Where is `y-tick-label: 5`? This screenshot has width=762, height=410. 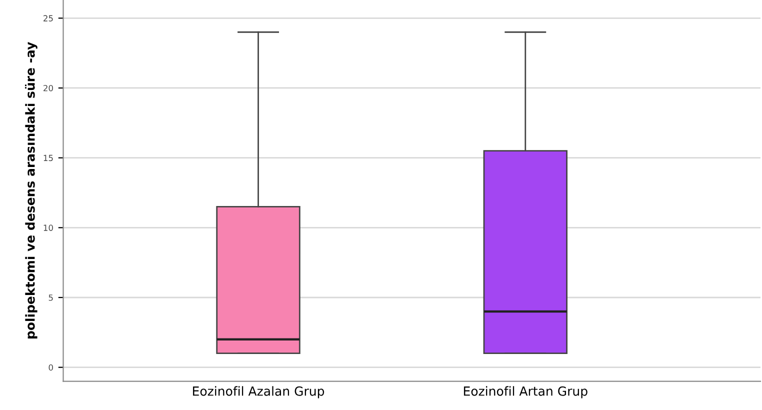 y-tick-label: 5 is located at coordinates (50, 297).